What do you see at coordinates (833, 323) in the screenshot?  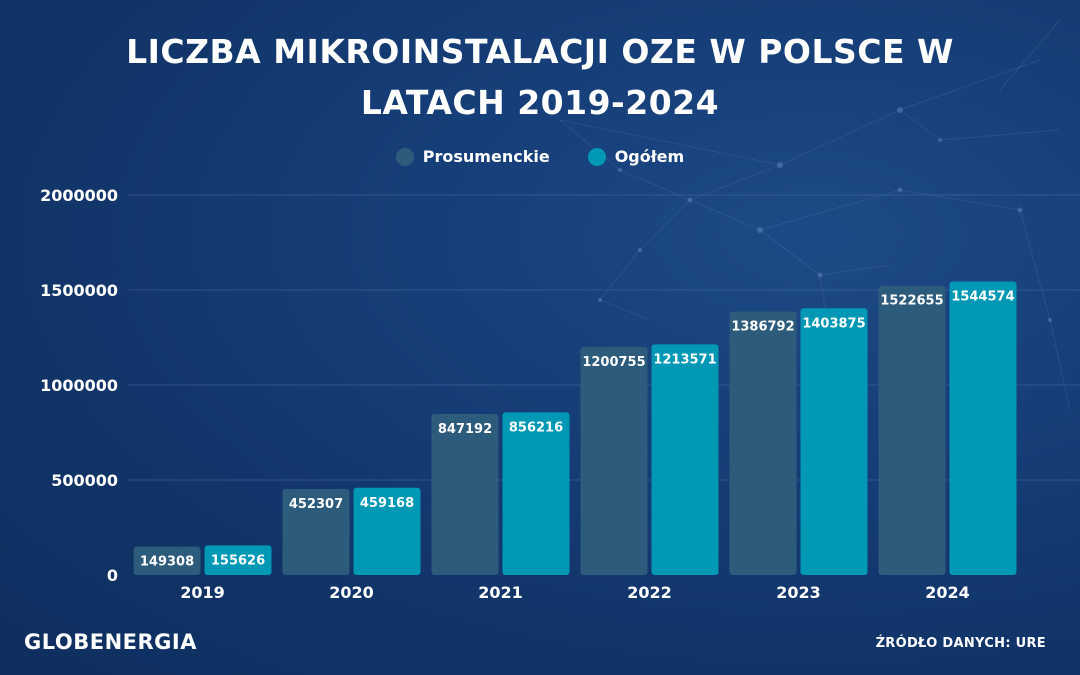 I see `data-label: 1403875` at bounding box center [833, 323].